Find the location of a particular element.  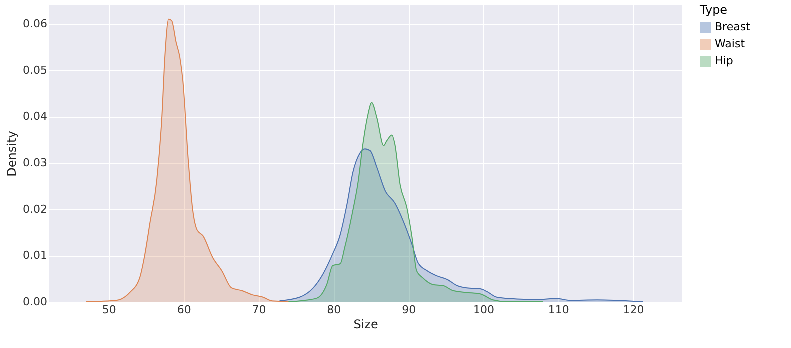

legend-label: Hip is located at coordinates (724, 61).